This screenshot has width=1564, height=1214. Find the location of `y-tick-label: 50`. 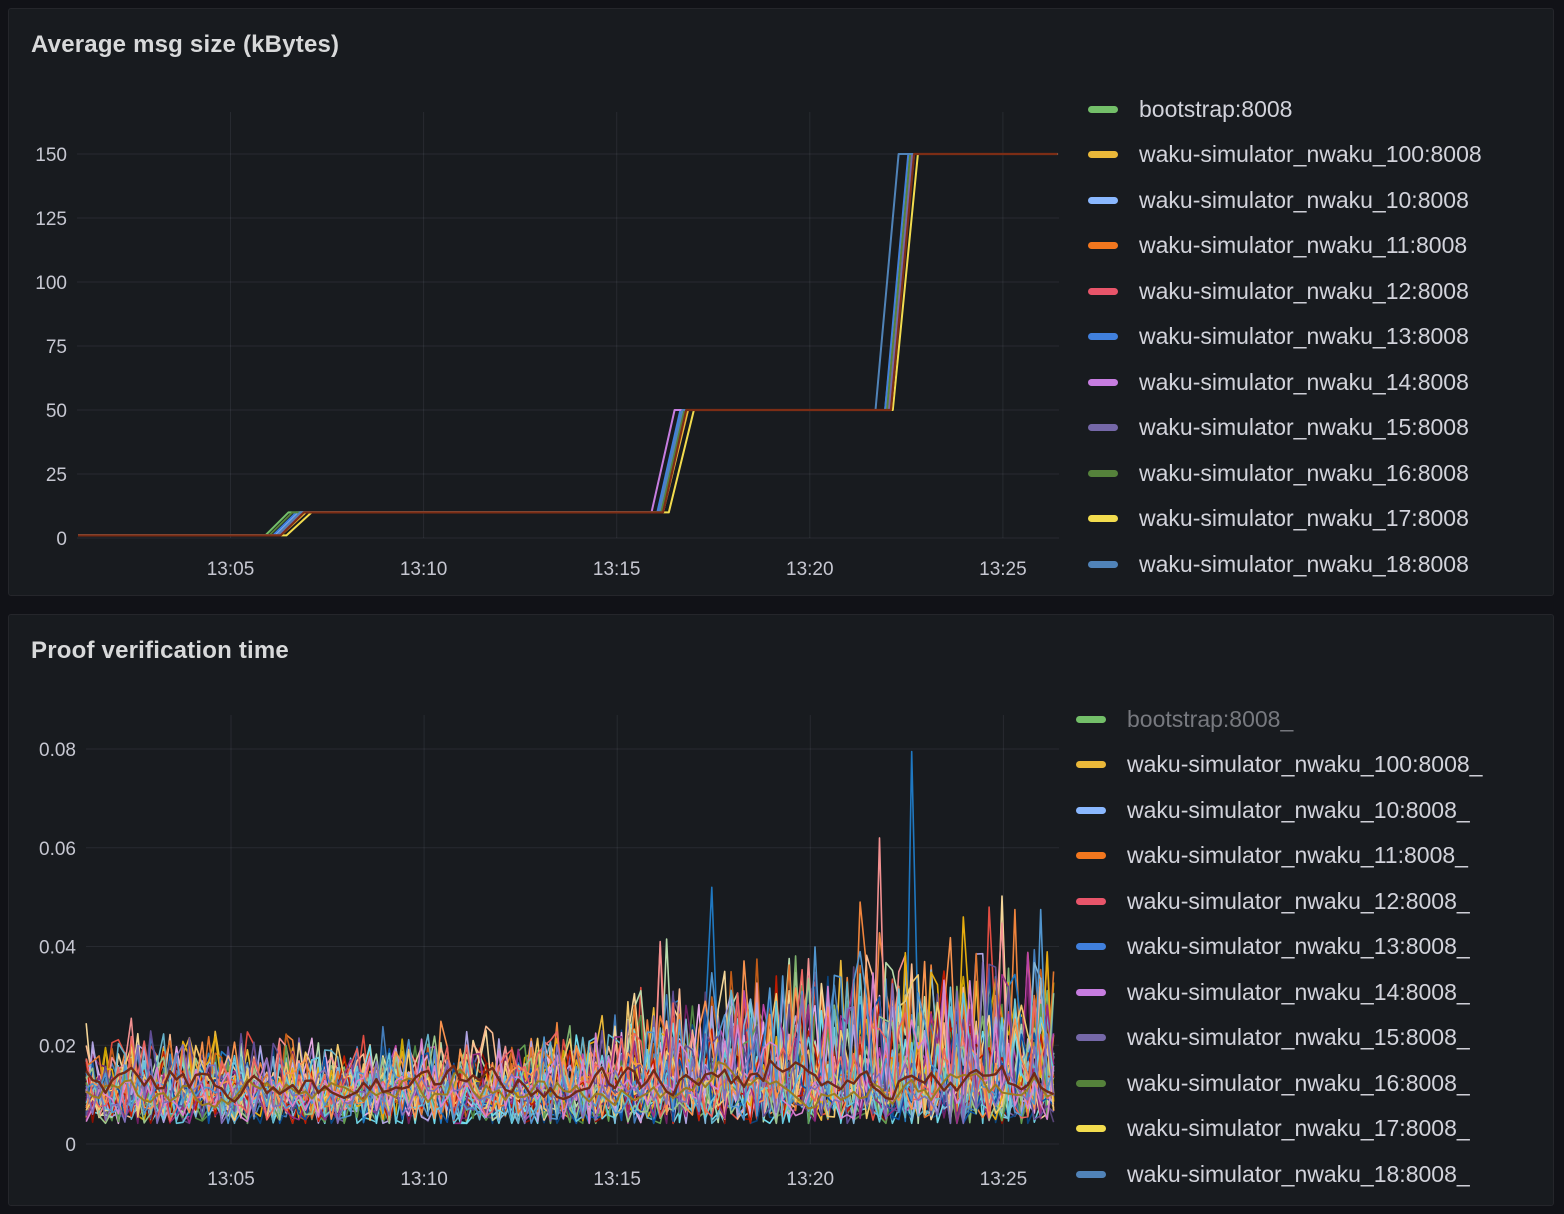

y-tick-label: 50 is located at coordinates (56, 411).